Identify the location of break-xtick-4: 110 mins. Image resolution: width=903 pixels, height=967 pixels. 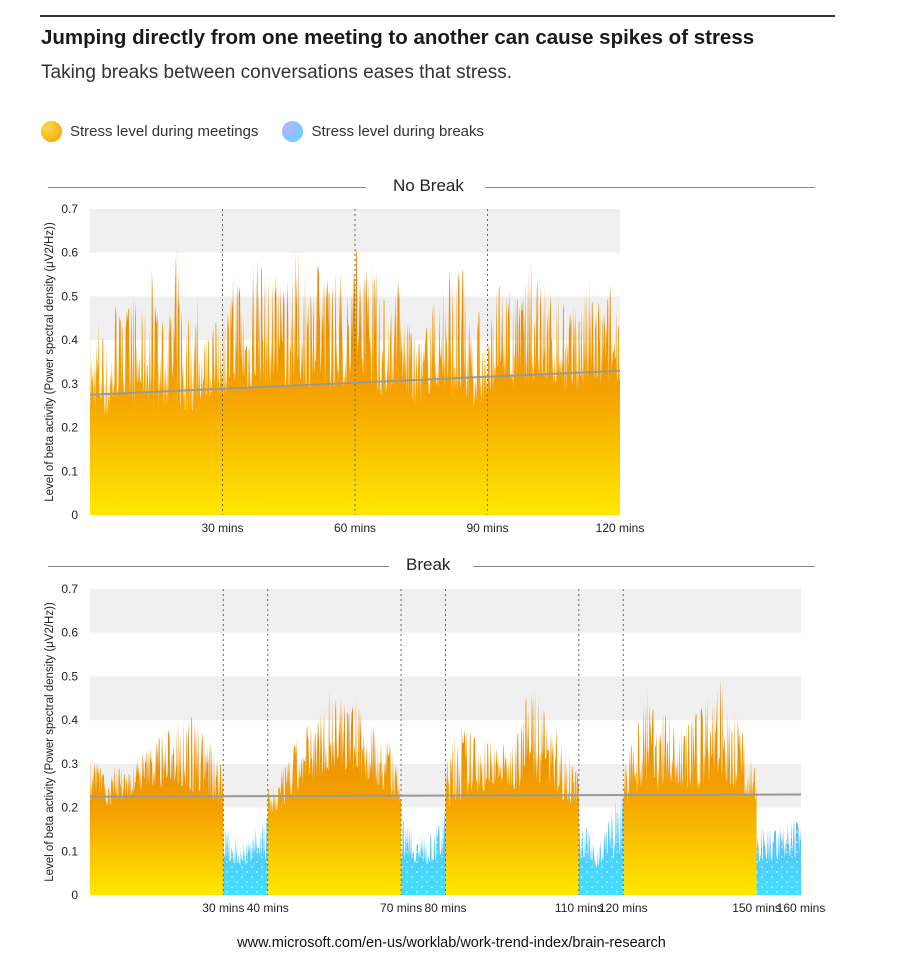
(579, 908).